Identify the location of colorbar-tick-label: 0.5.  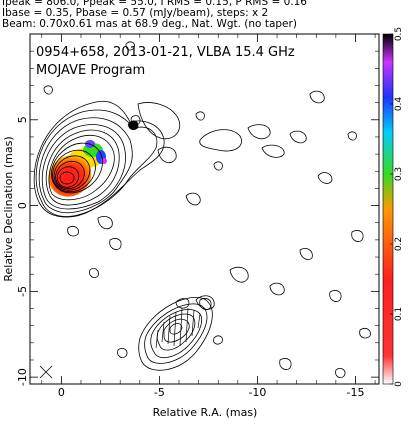
(399, 34).